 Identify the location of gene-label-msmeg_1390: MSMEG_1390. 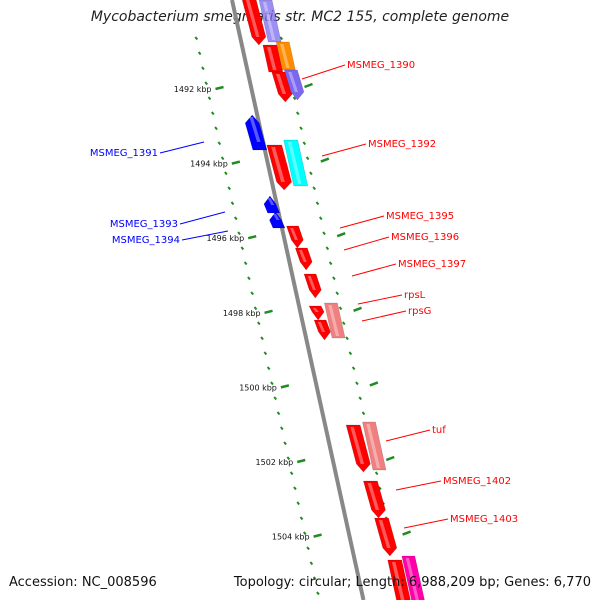
(358, 70).